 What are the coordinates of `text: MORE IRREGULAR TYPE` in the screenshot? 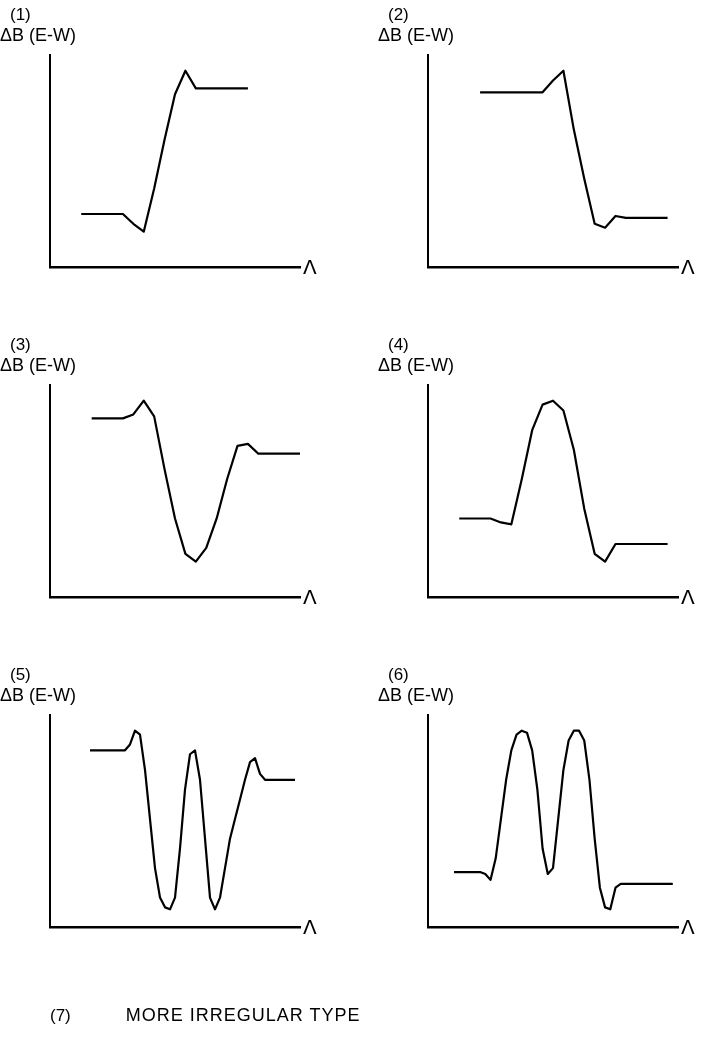 It's located at (243, 1015).